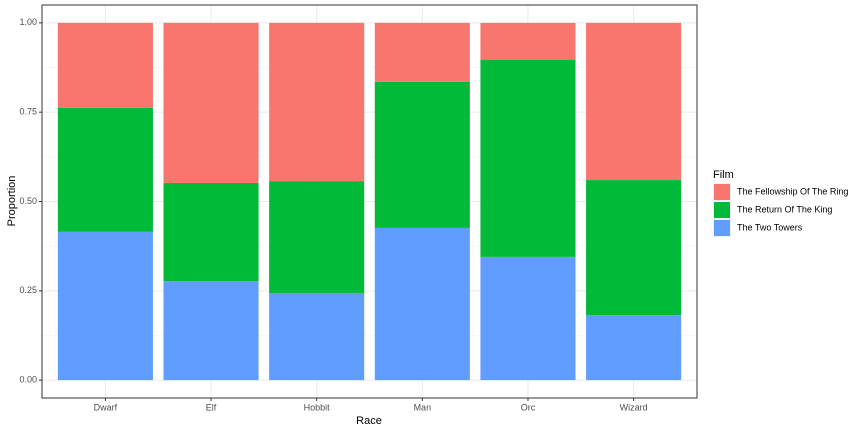 This screenshot has height=432, width=864. Describe the element at coordinates (106, 407) in the screenshot. I see `x-tick-label: Dwarf` at that location.